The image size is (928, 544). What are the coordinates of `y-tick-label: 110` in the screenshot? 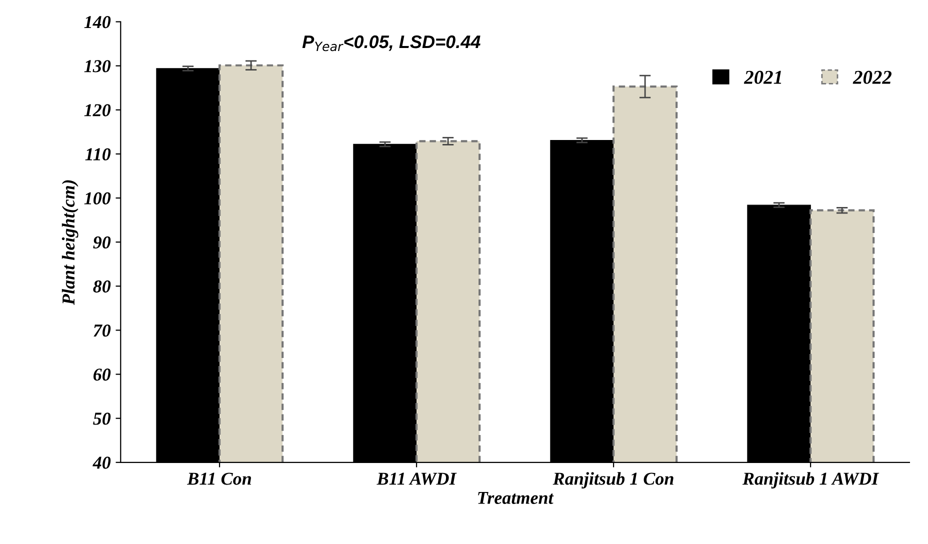 It's located at (98, 154).